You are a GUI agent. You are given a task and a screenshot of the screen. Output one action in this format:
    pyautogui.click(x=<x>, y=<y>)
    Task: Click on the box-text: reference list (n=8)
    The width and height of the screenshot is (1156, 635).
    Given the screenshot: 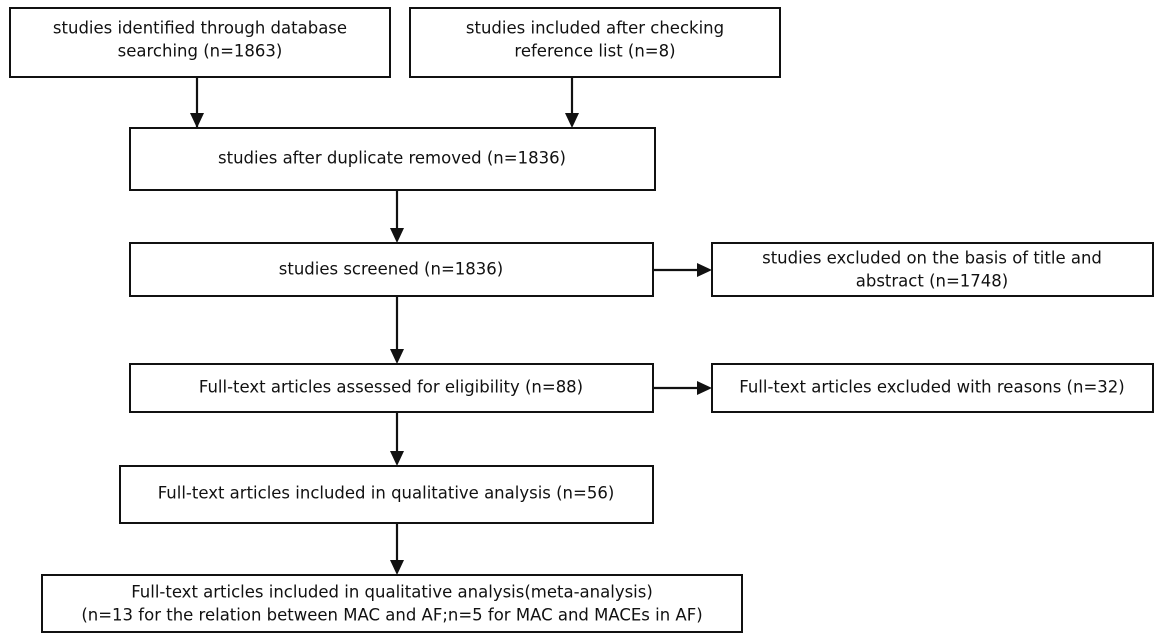 What is the action you would take?
    pyautogui.click(x=594, y=51)
    